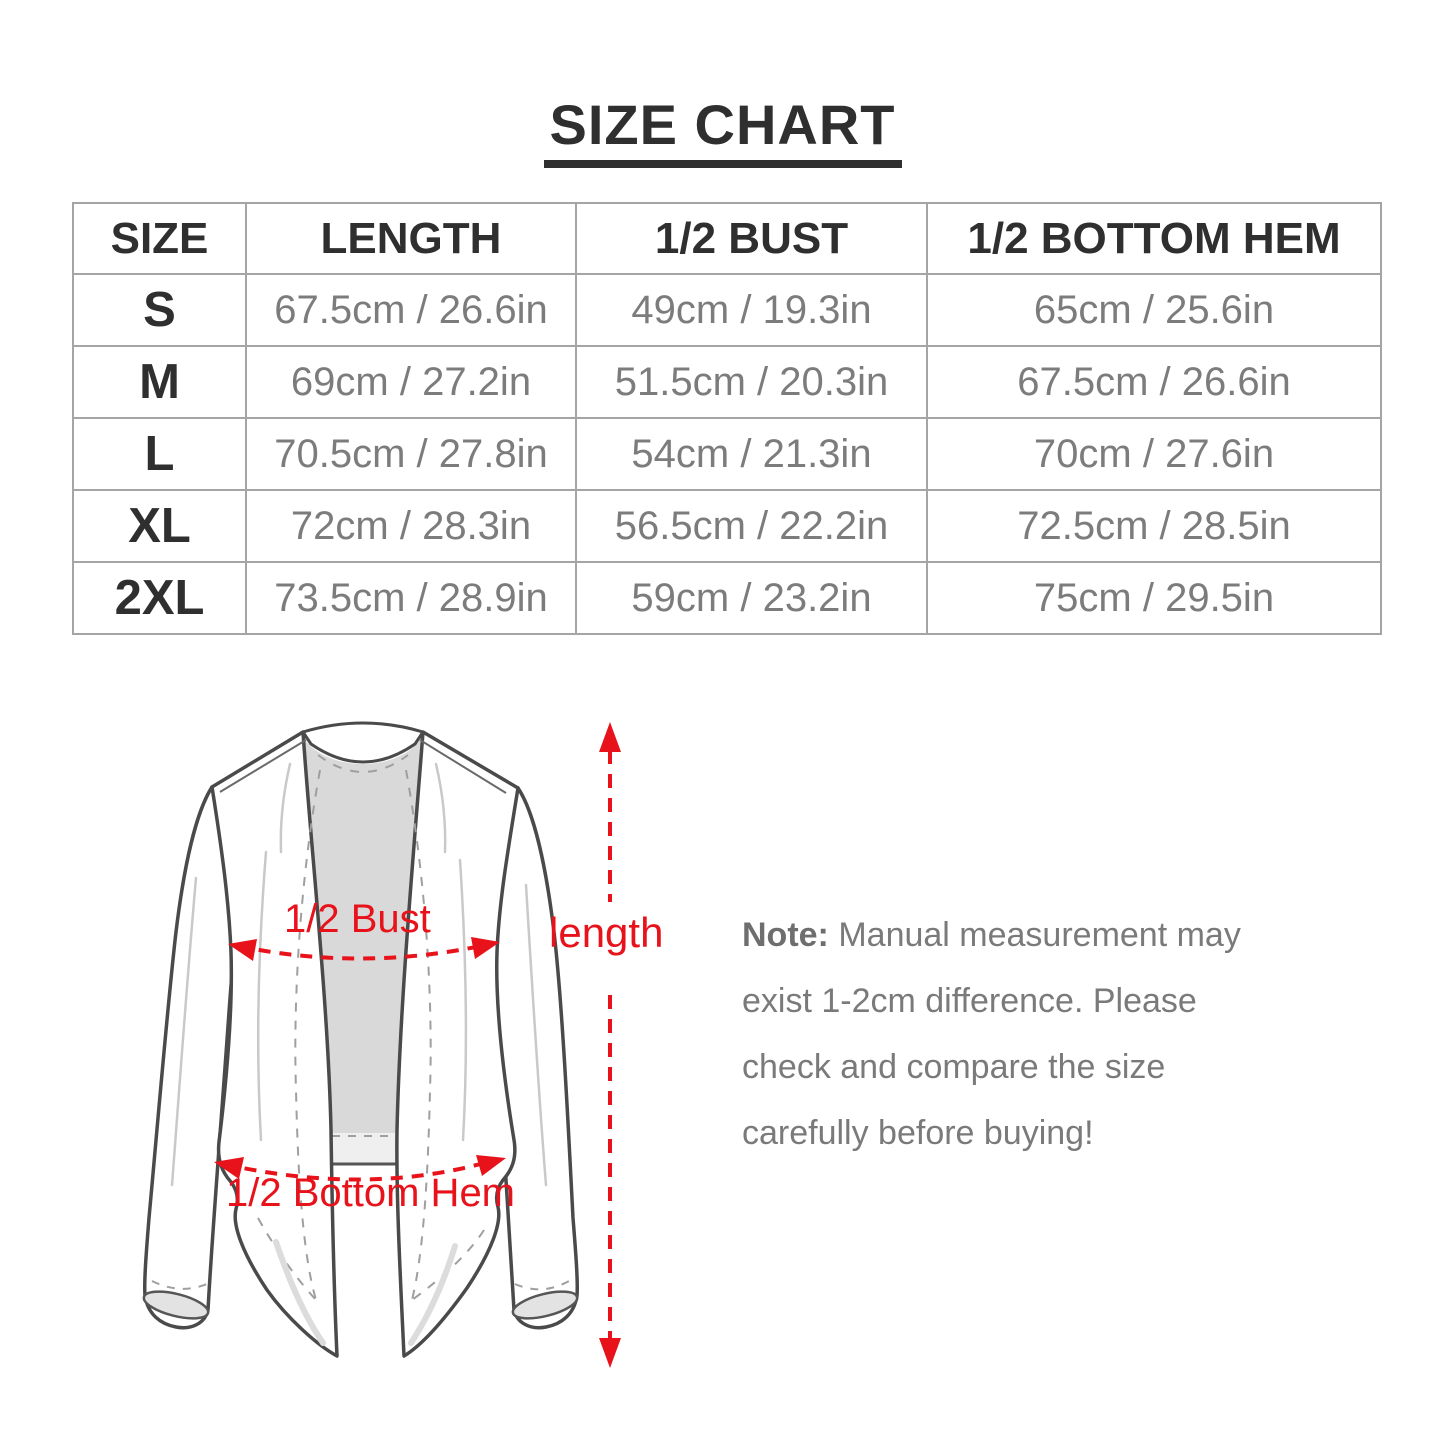 The height and width of the screenshot is (1445, 1445). I want to click on left-front-seam, so click(307, 1035).